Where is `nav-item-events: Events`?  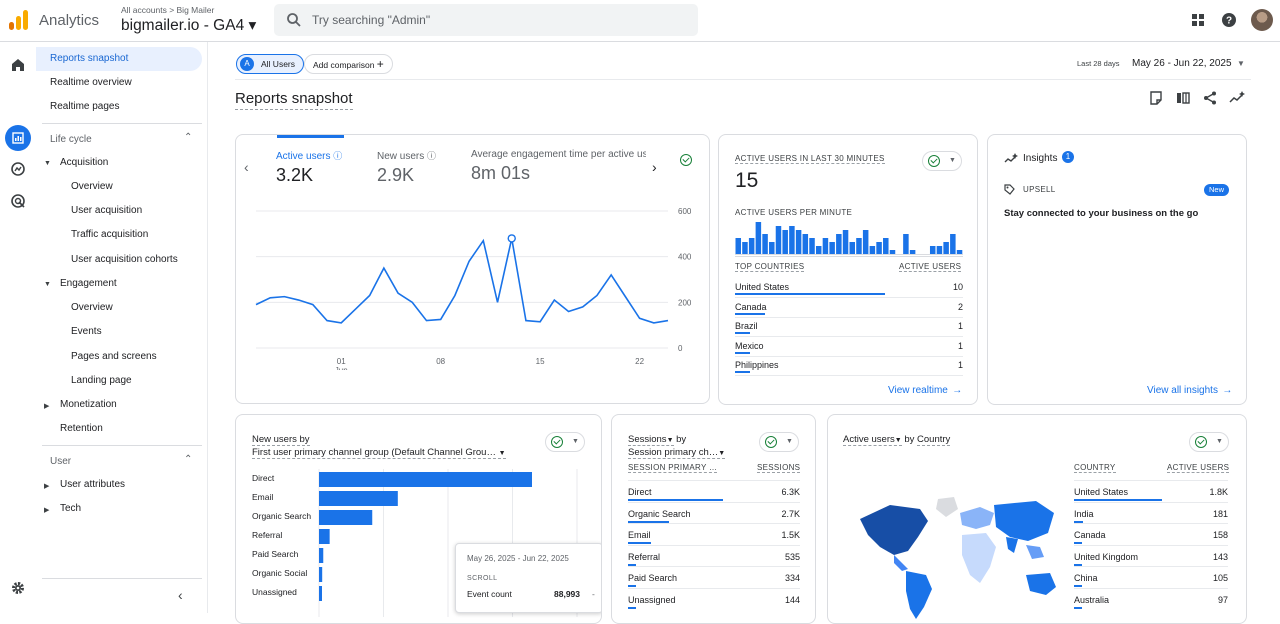
nav-item-events: Events is located at coordinates (86, 331).